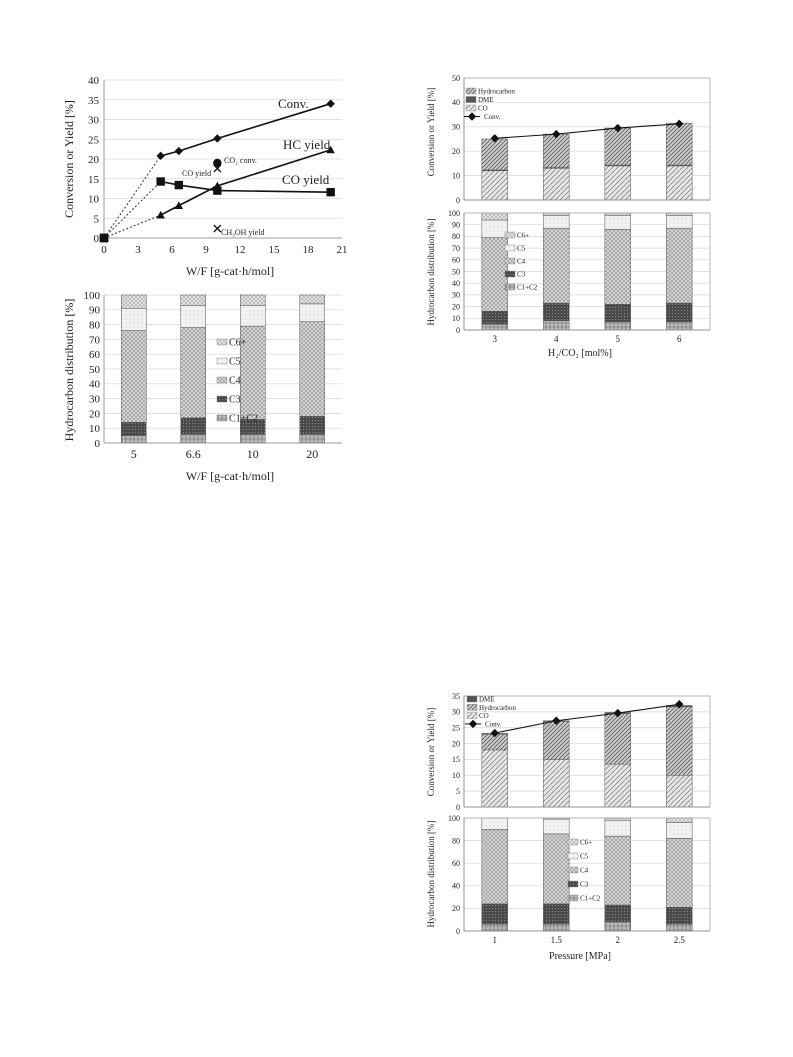 The height and width of the screenshot is (1057, 793). Describe the element at coordinates (172, 250) in the screenshot. I see `x-tick-label: 6` at that location.